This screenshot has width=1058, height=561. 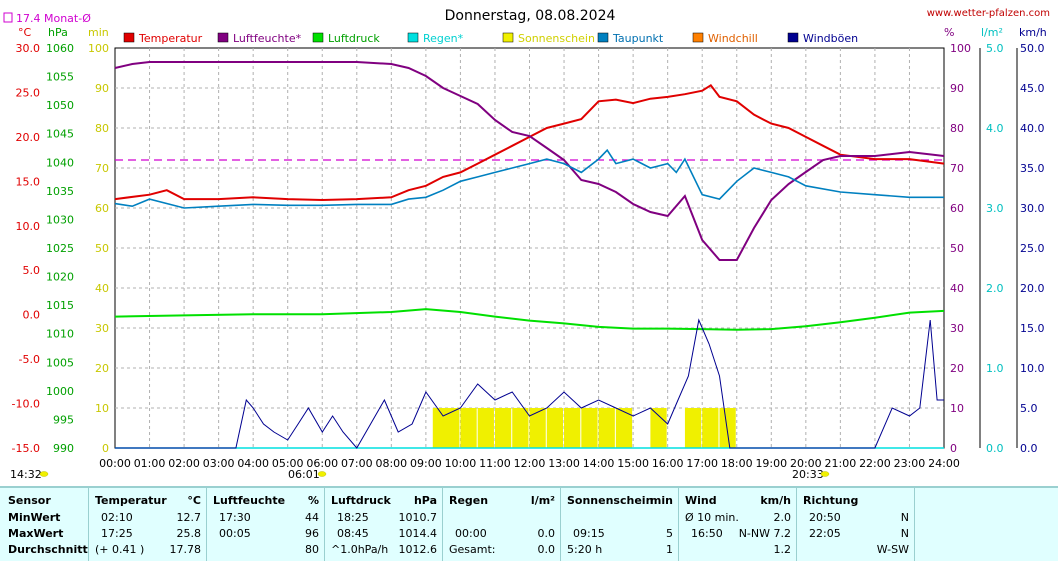 I want to click on stats-col-regen: Regen l/m² 00:00 0.0 Gesamt: 0.0, so click(x=501, y=524).